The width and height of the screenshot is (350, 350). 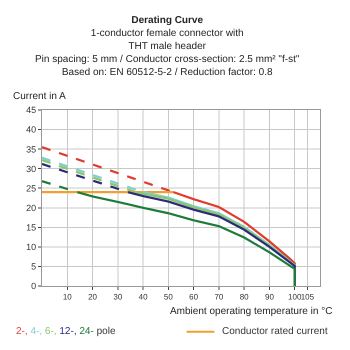 What do you see at coordinates (31, 149) in the screenshot?
I see `y-tick-label: 35` at bounding box center [31, 149].